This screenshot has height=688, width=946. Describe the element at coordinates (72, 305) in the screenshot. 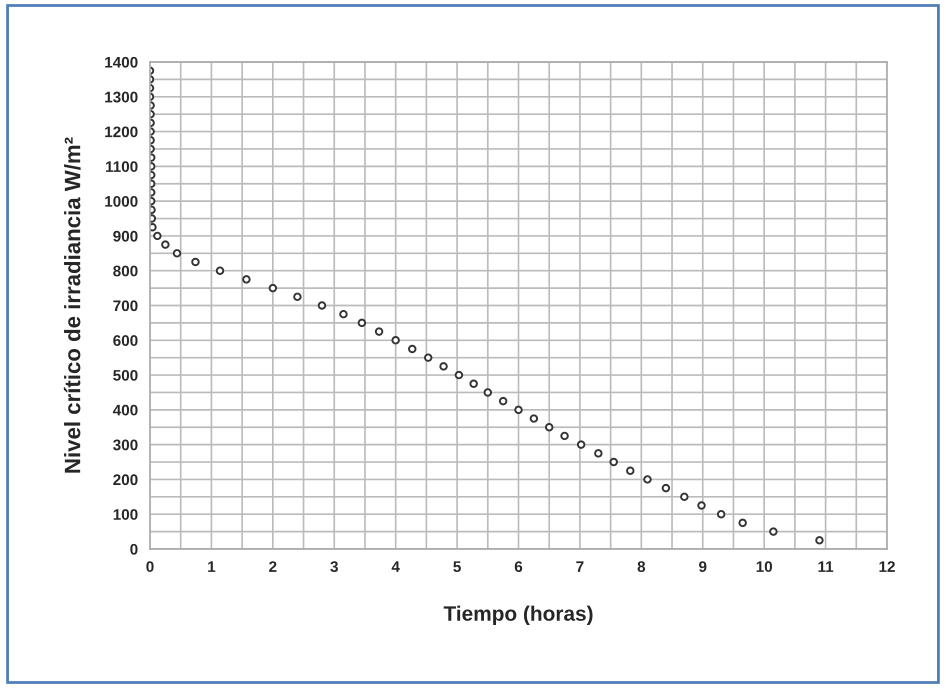

I see `y-axis-title: Nivel crítico de irradiancia W/m²` at that location.